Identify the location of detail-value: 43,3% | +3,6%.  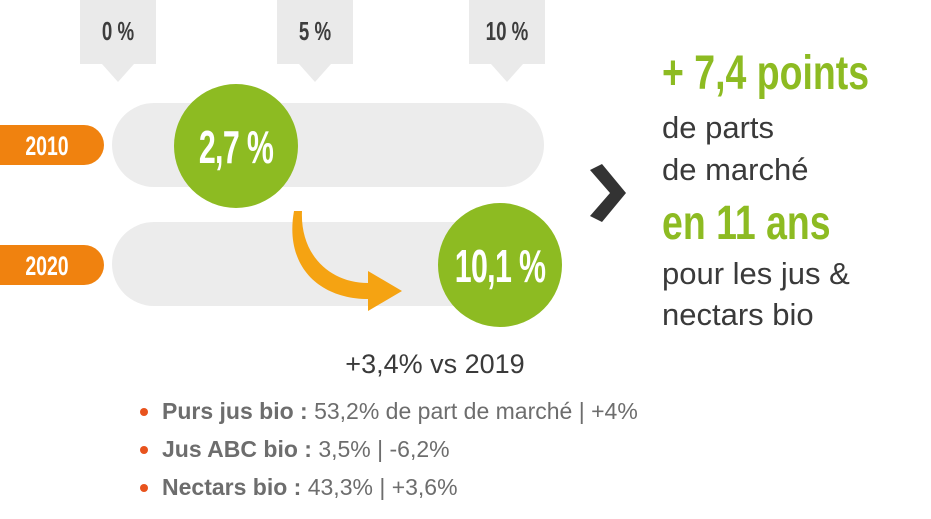
(382, 487).